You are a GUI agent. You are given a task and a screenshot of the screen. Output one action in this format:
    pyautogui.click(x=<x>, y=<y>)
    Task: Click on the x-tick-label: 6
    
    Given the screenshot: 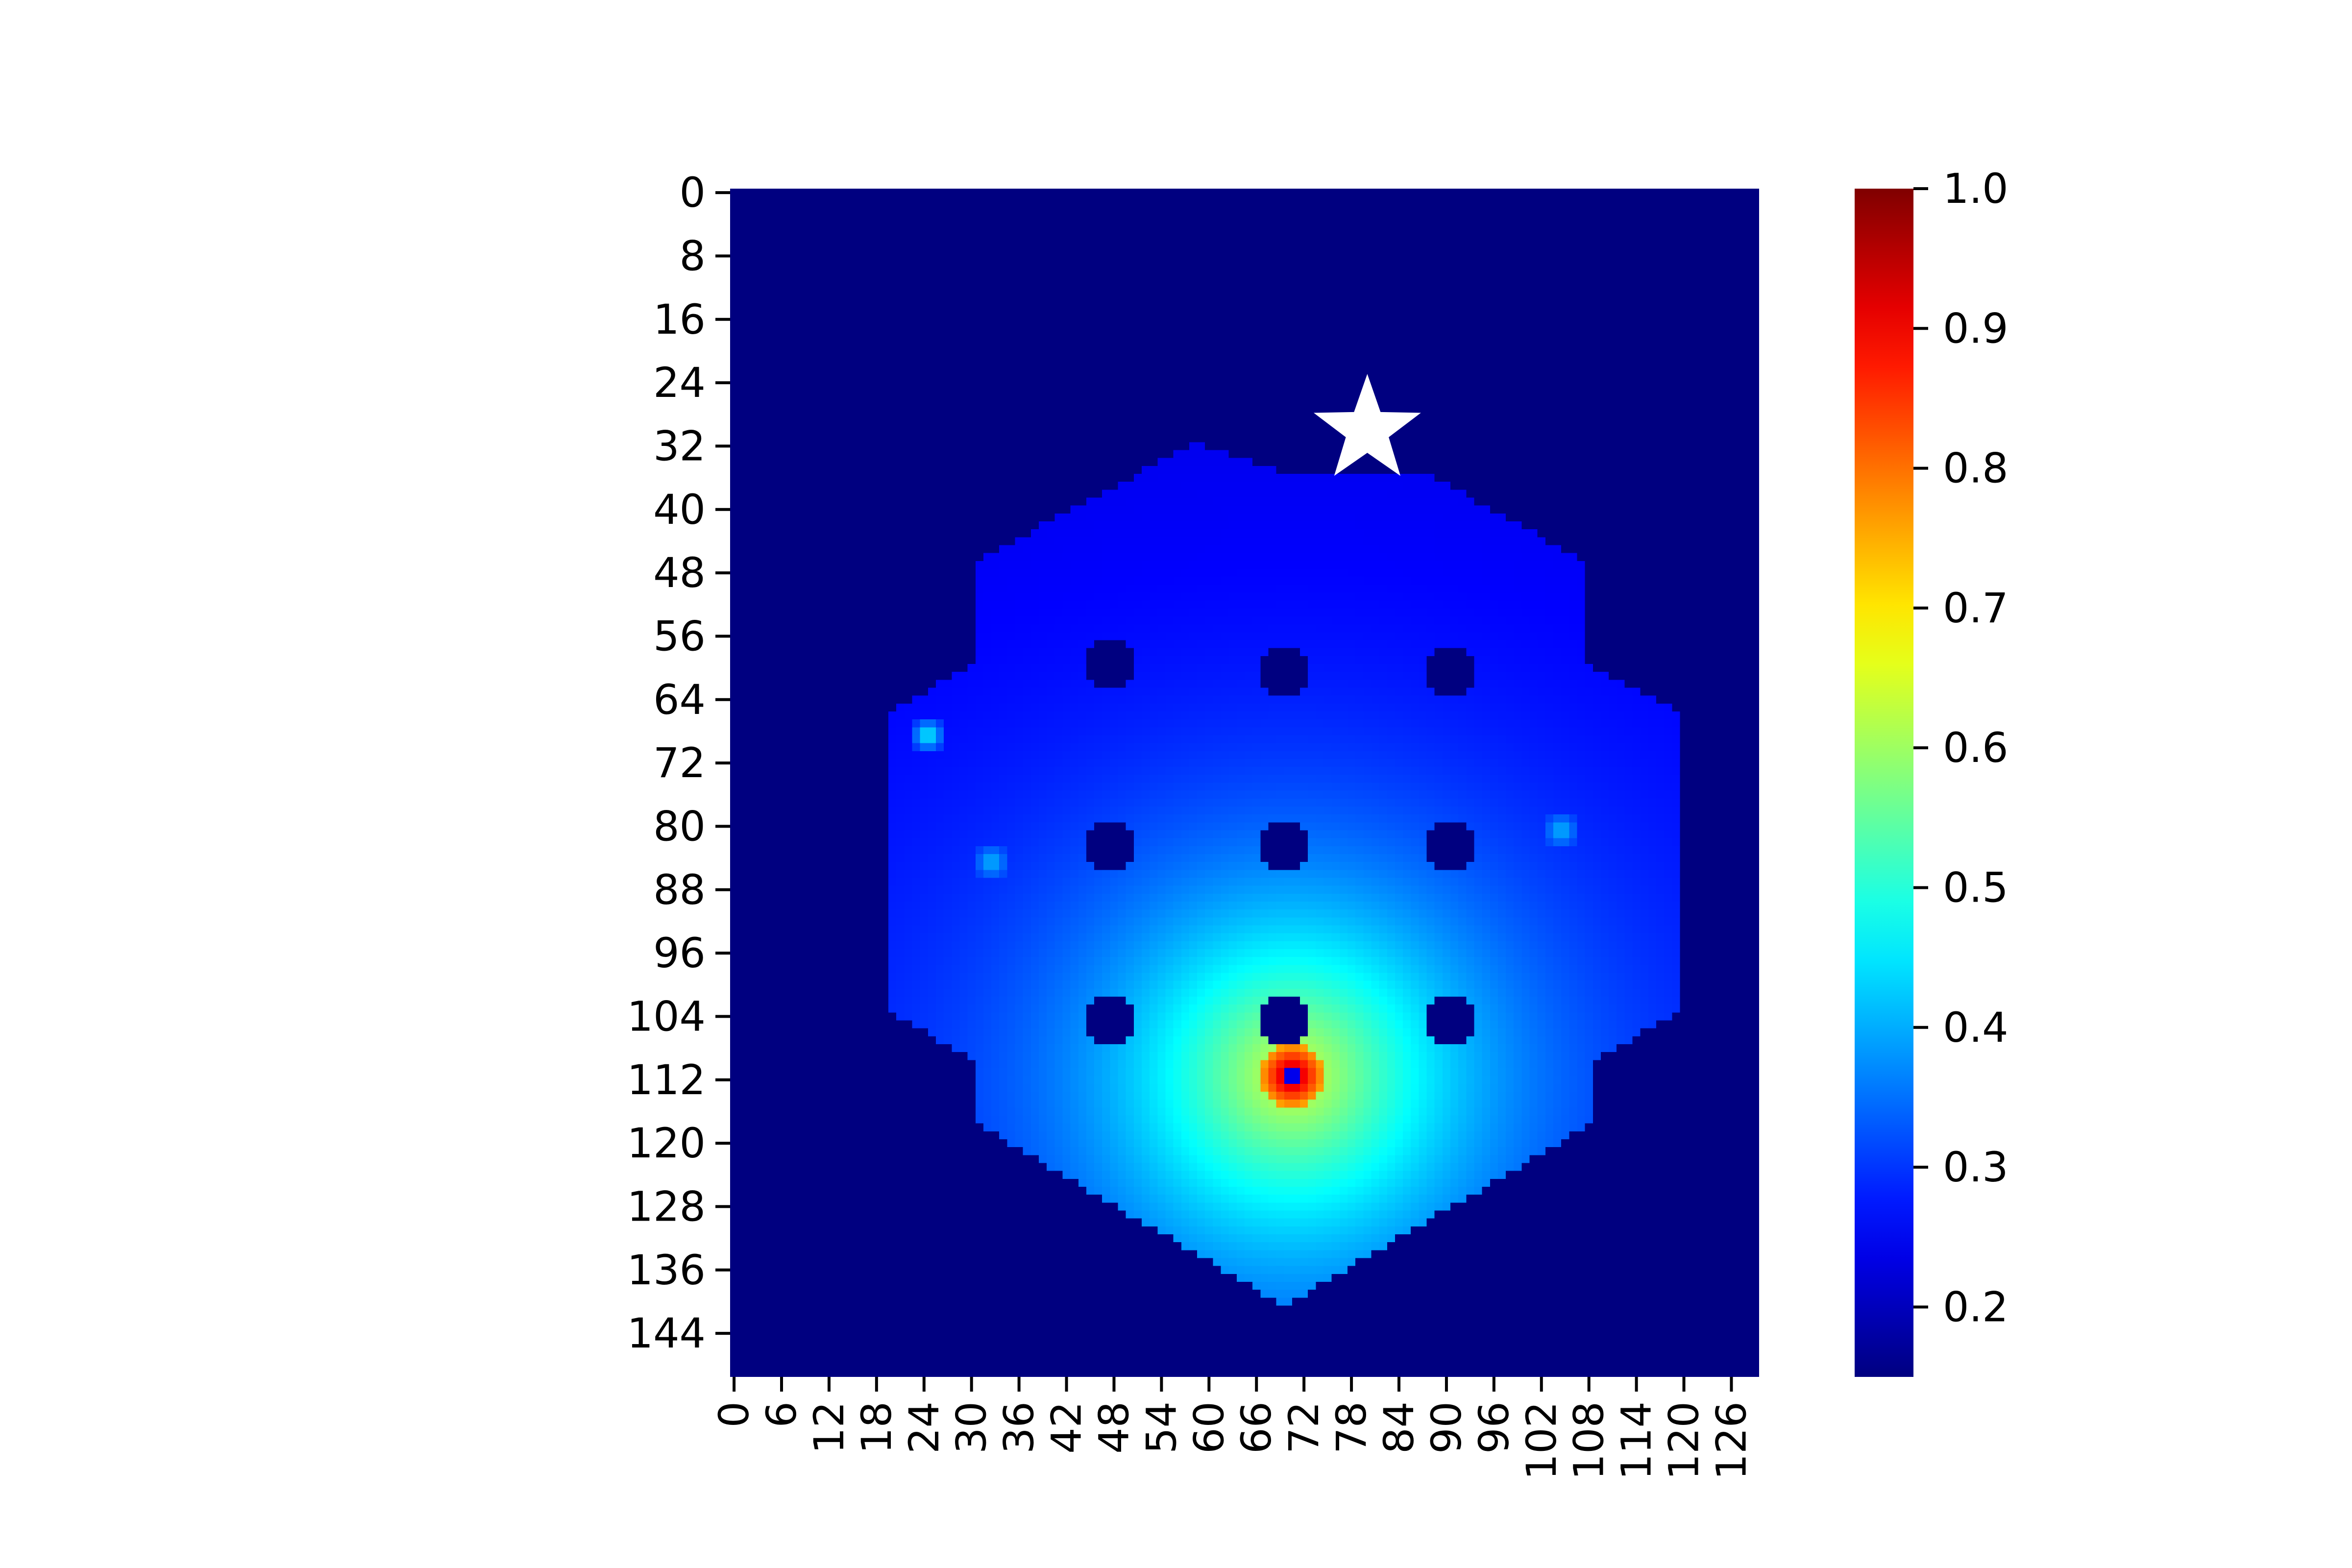 What is the action you would take?
    pyautogui.click(x=782, y=1414)
    